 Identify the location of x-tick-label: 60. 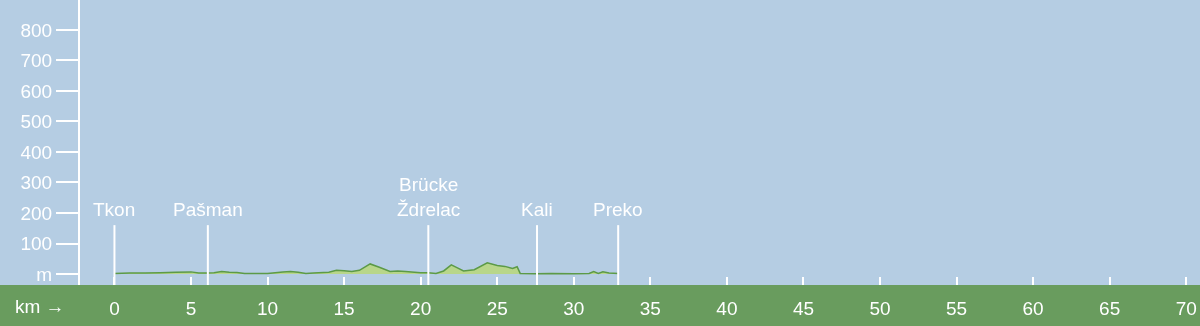
(1033, 308).